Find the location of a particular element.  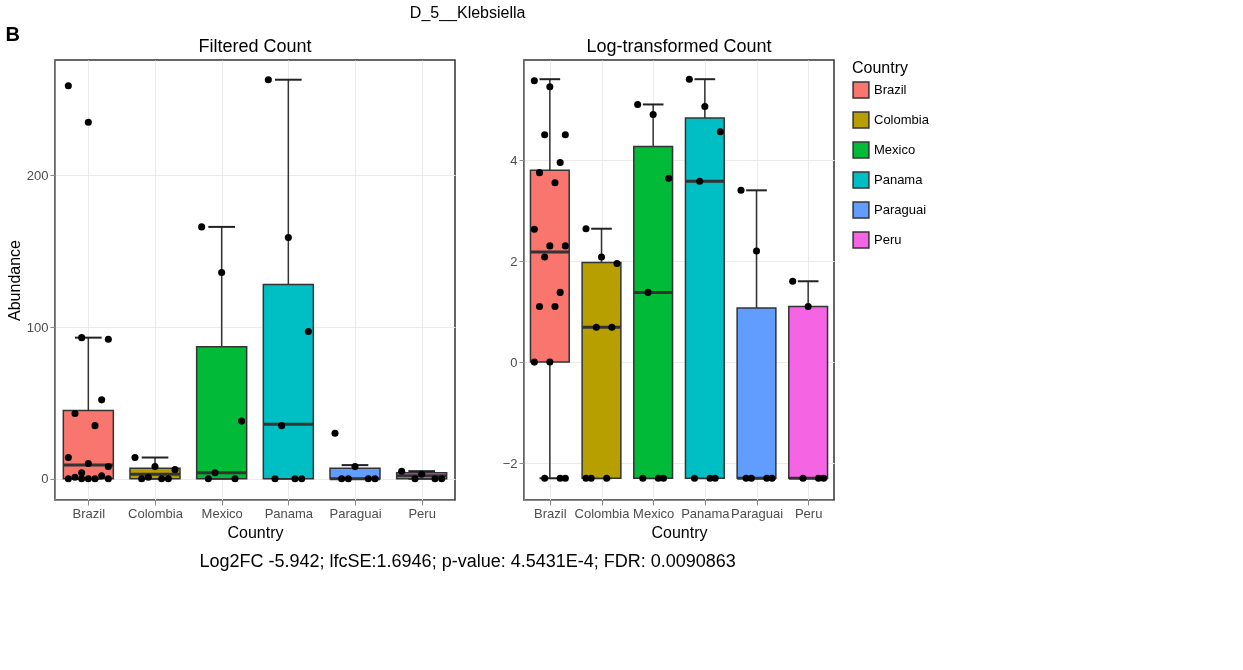

legend-label: Panama is located at coordinates (899, 179).